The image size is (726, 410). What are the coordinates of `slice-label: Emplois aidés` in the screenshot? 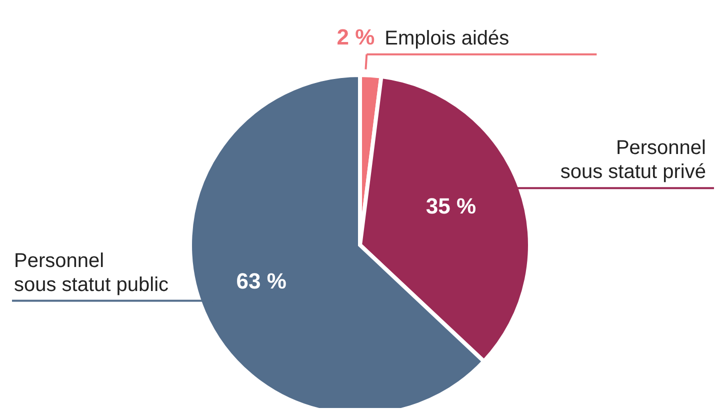 It's located at (447, 38).